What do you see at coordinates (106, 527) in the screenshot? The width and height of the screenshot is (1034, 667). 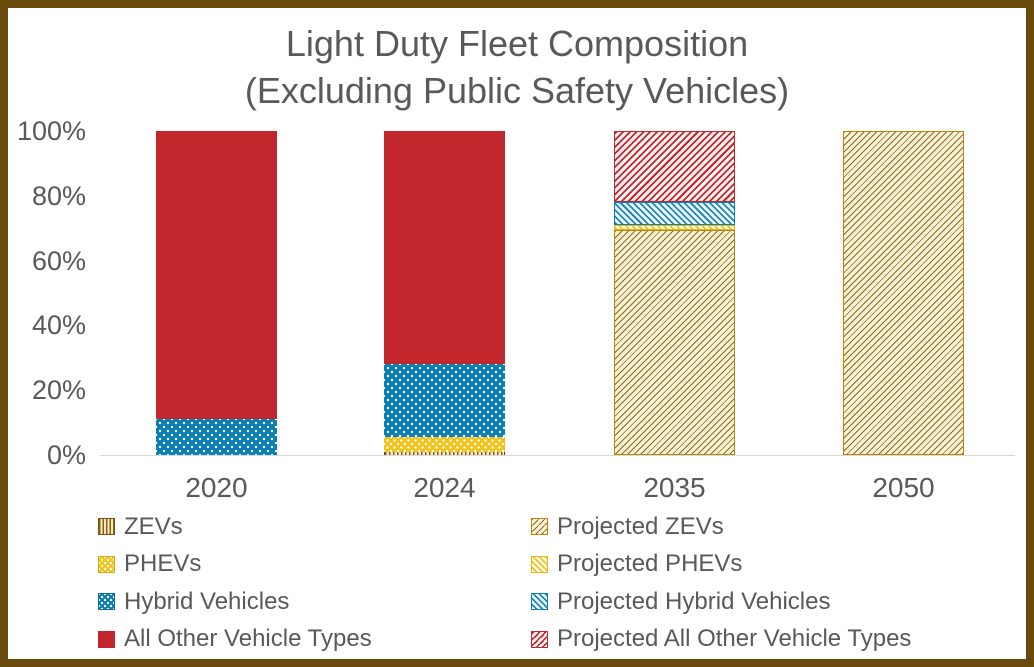 I see `legend-swatch-zev` at bounding box center [106, 527].